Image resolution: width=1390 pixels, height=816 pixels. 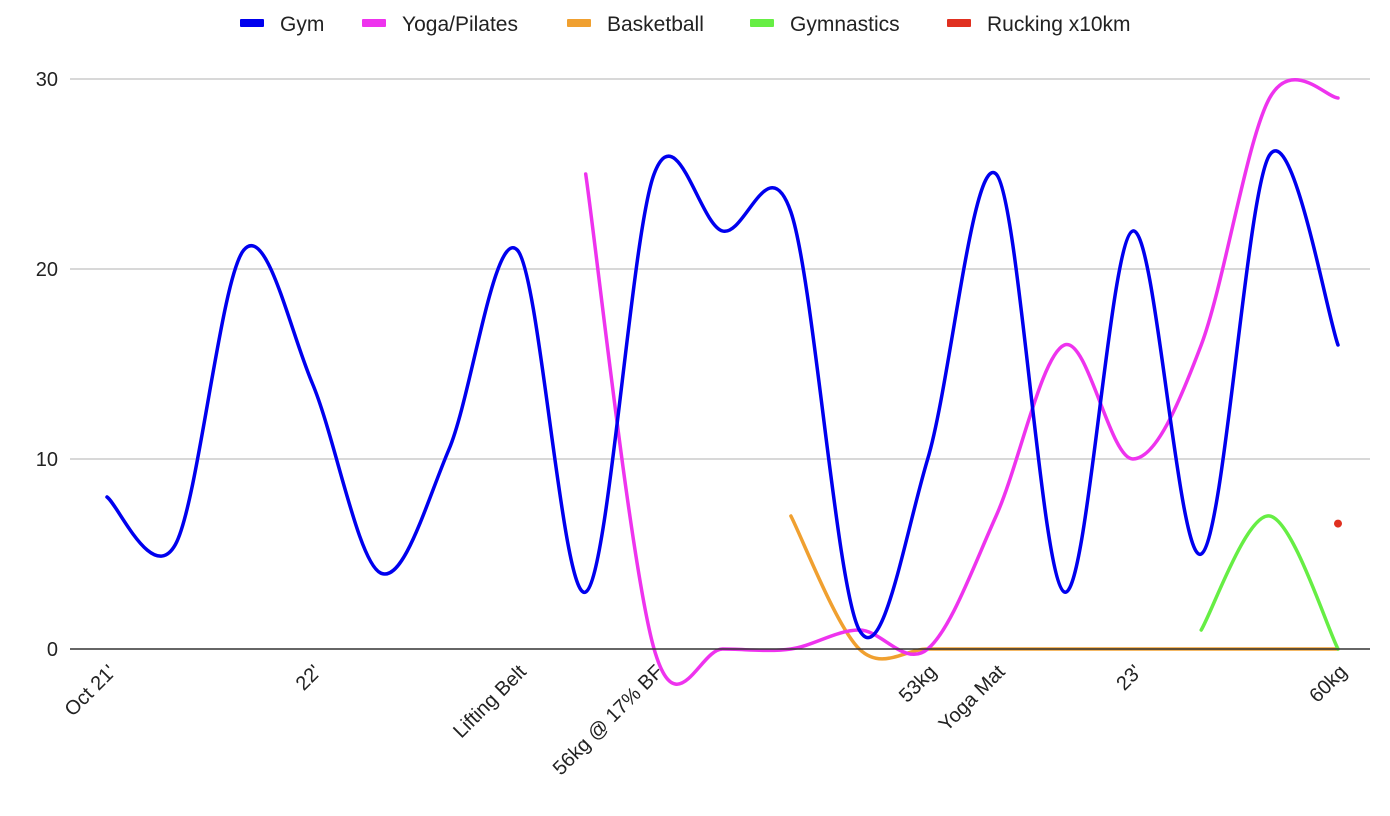 I want to click on x-tick-label: 23', so click(x=1129, y=678).